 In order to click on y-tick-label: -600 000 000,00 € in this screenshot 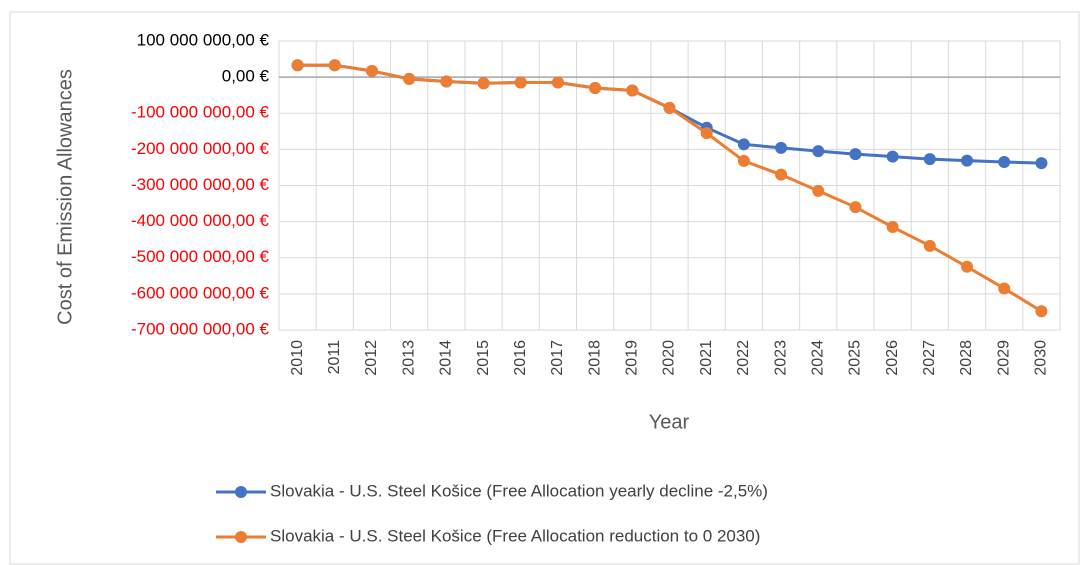, I will do `click(200, 292)`.